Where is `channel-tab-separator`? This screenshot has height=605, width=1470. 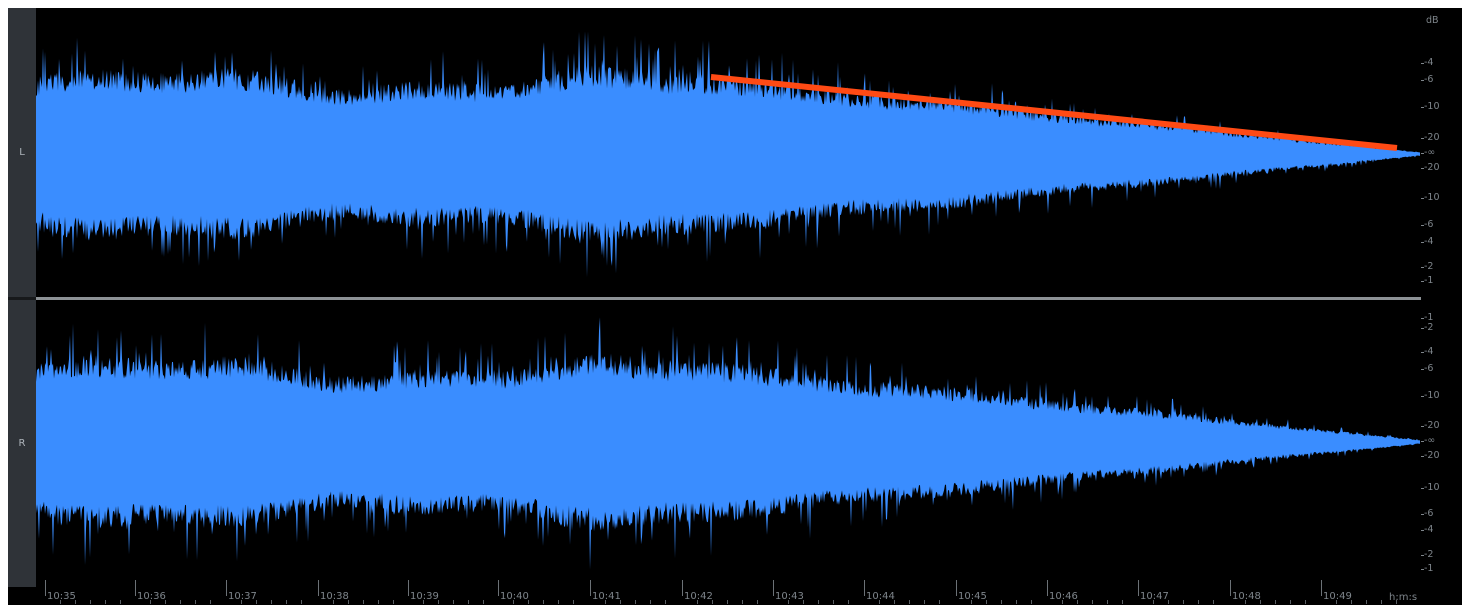 channel-tab-separator is located at coordinates (22, 298).